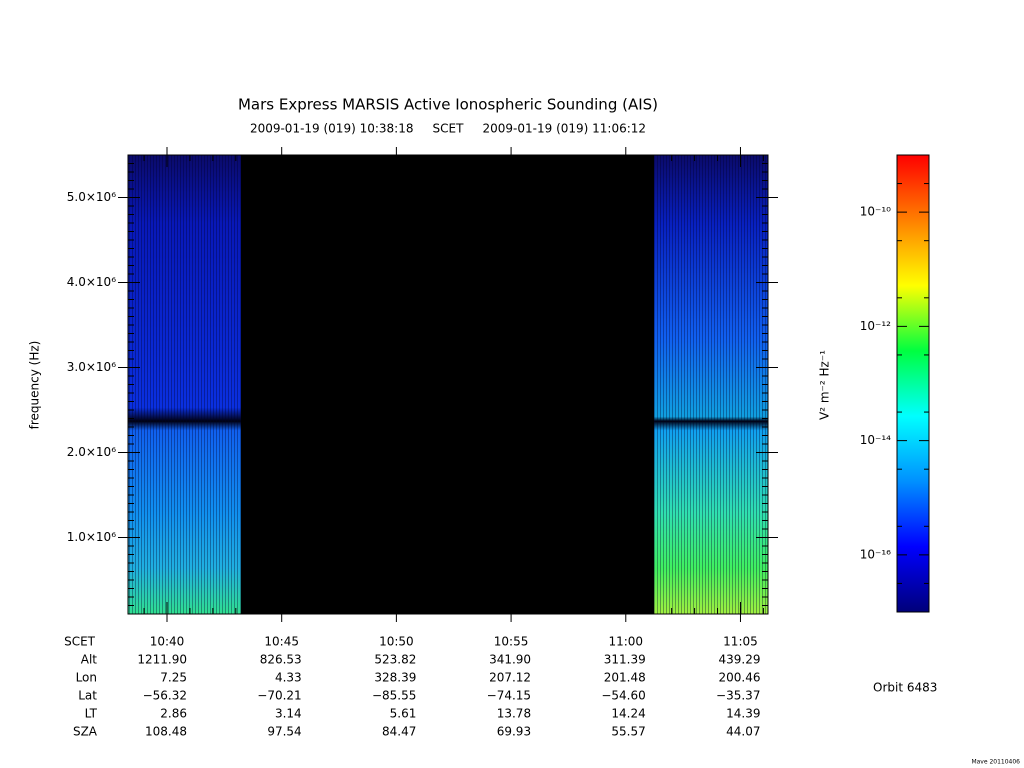 Image resolution: width=1024 pixels, height=768 pixels. I want to click on ephemeris-value: 108.48, so click(166, 732).